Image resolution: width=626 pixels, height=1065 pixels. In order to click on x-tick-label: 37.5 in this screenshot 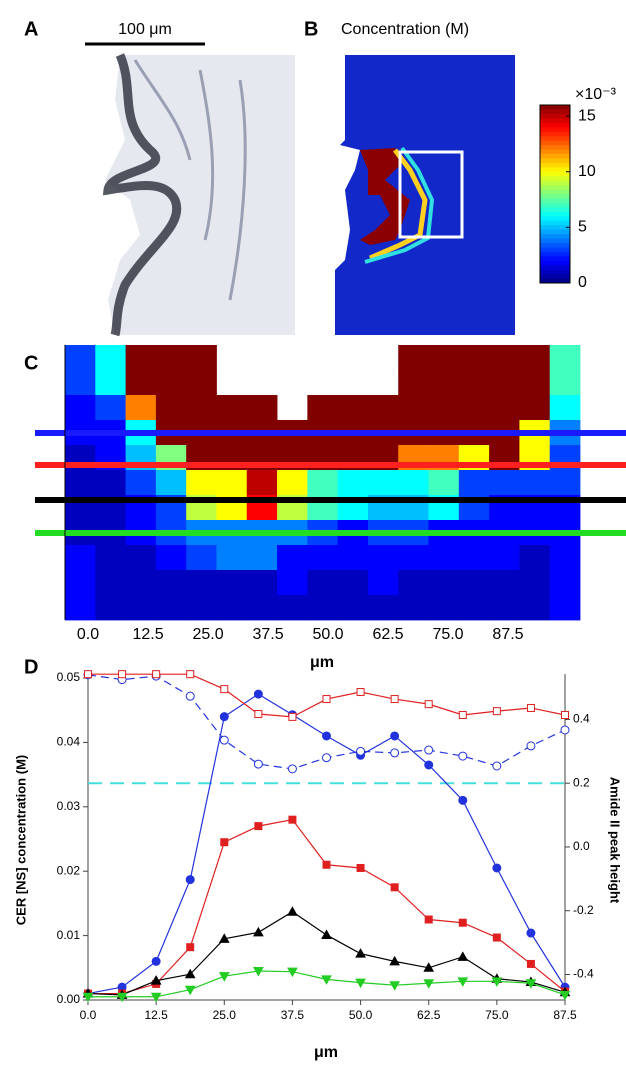, I will do `click(267, 634)`.